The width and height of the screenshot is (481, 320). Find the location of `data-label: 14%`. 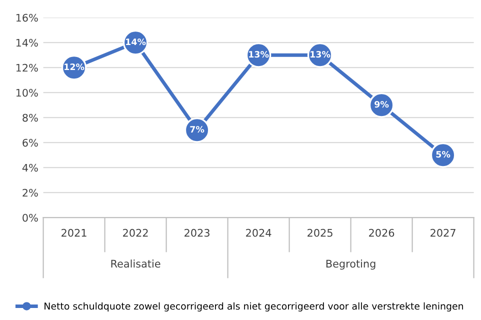

data-label: 14% is located at coordinates (136, 42).